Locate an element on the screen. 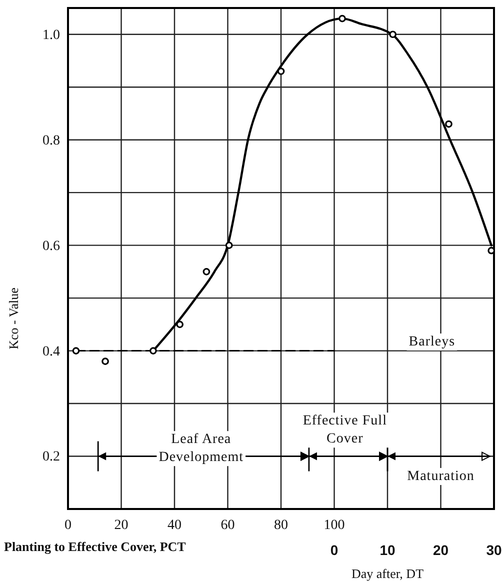  y-tick-label: 0.6 is located at coordinates (51, 246).